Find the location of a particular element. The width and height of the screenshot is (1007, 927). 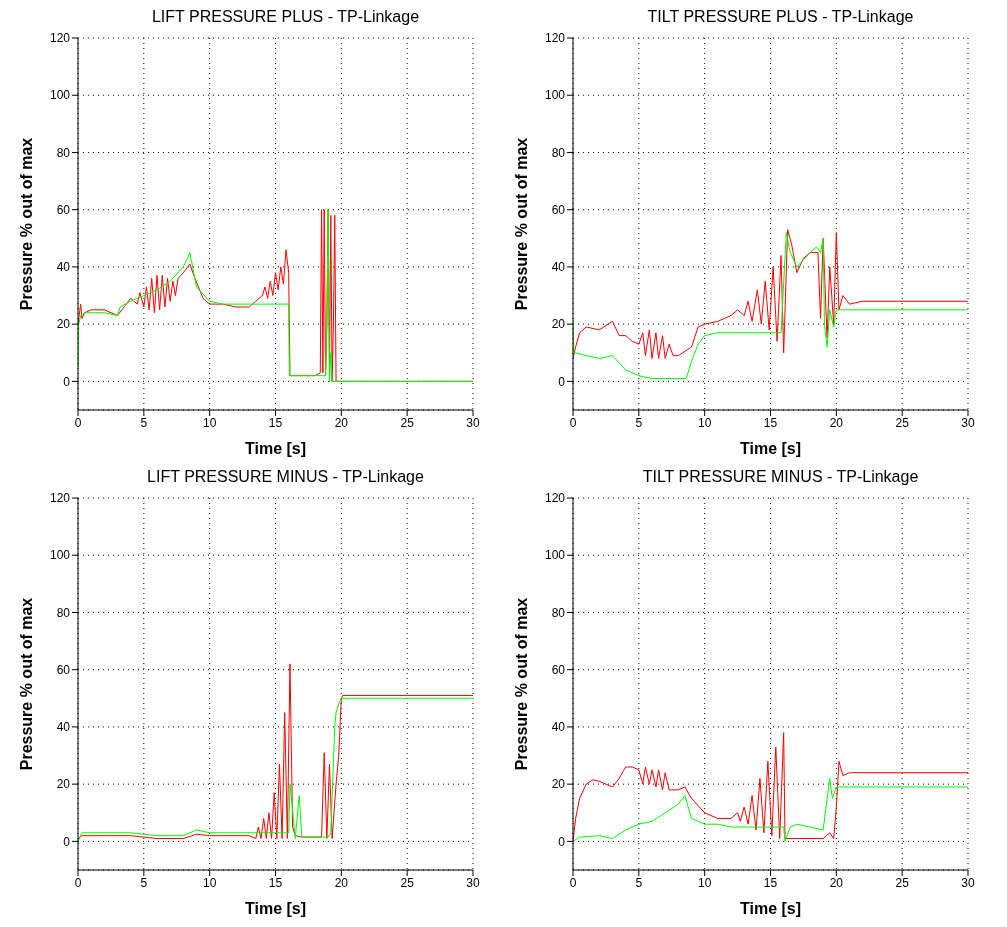

chart-title: LIFT PRESSURE PLUS - TP-Linkage is located at coordinates (285, 17).